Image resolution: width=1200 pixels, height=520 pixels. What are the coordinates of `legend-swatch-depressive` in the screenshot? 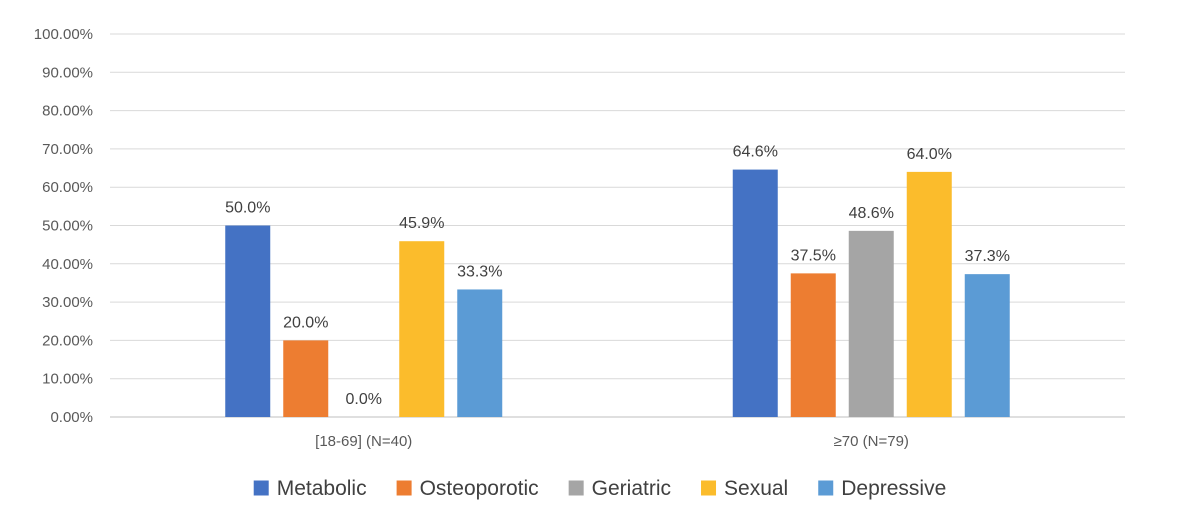 It's located at (826, 488).